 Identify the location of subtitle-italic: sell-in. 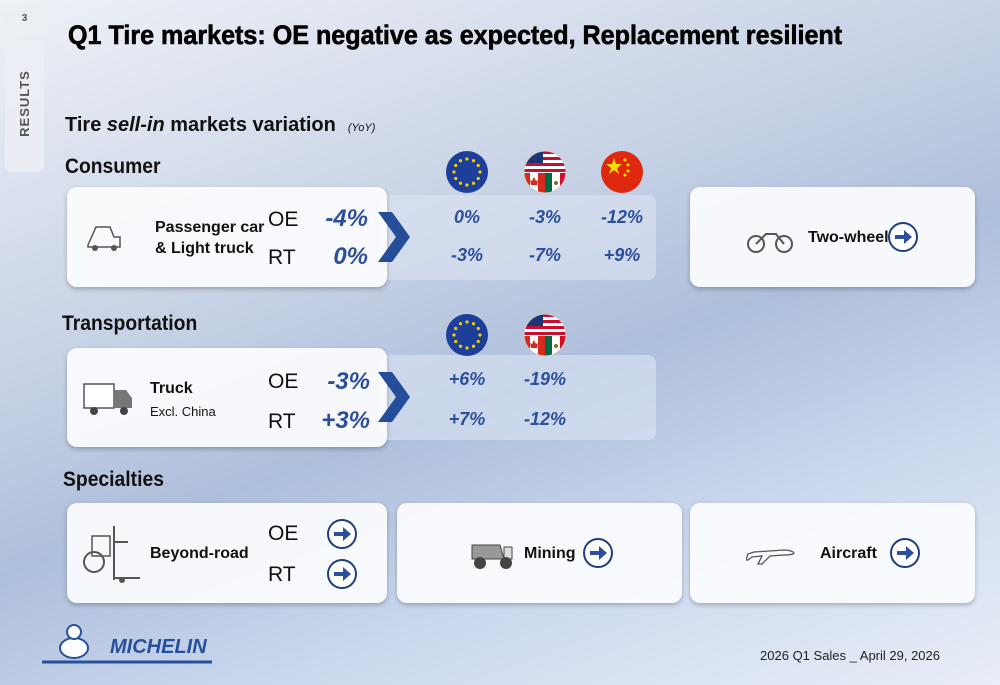
(135, 125).